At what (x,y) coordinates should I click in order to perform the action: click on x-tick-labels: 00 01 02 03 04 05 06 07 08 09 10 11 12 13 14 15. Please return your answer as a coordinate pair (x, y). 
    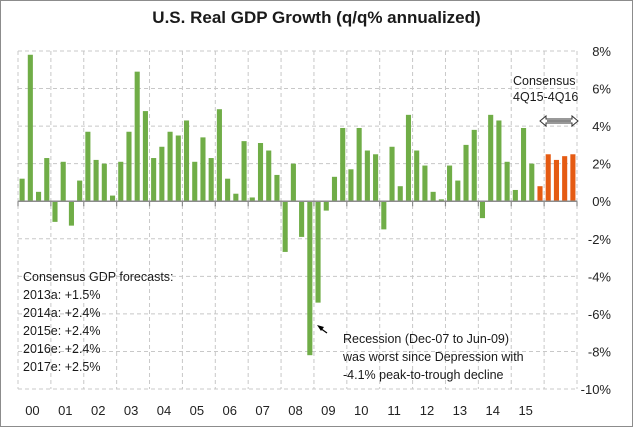
    Looking at the image, I should click on (279, 410).